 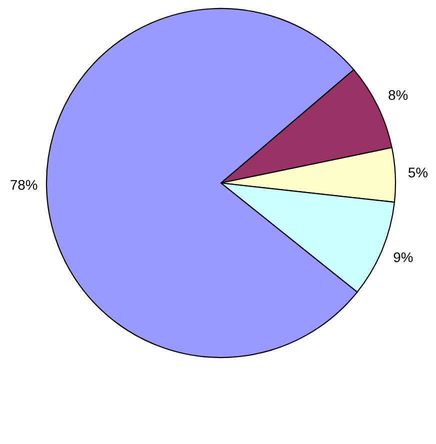 What do you see at coordinates (24, 185) in the screenshot?
I see `data-label: 78%` at bounding box center [24, 185].